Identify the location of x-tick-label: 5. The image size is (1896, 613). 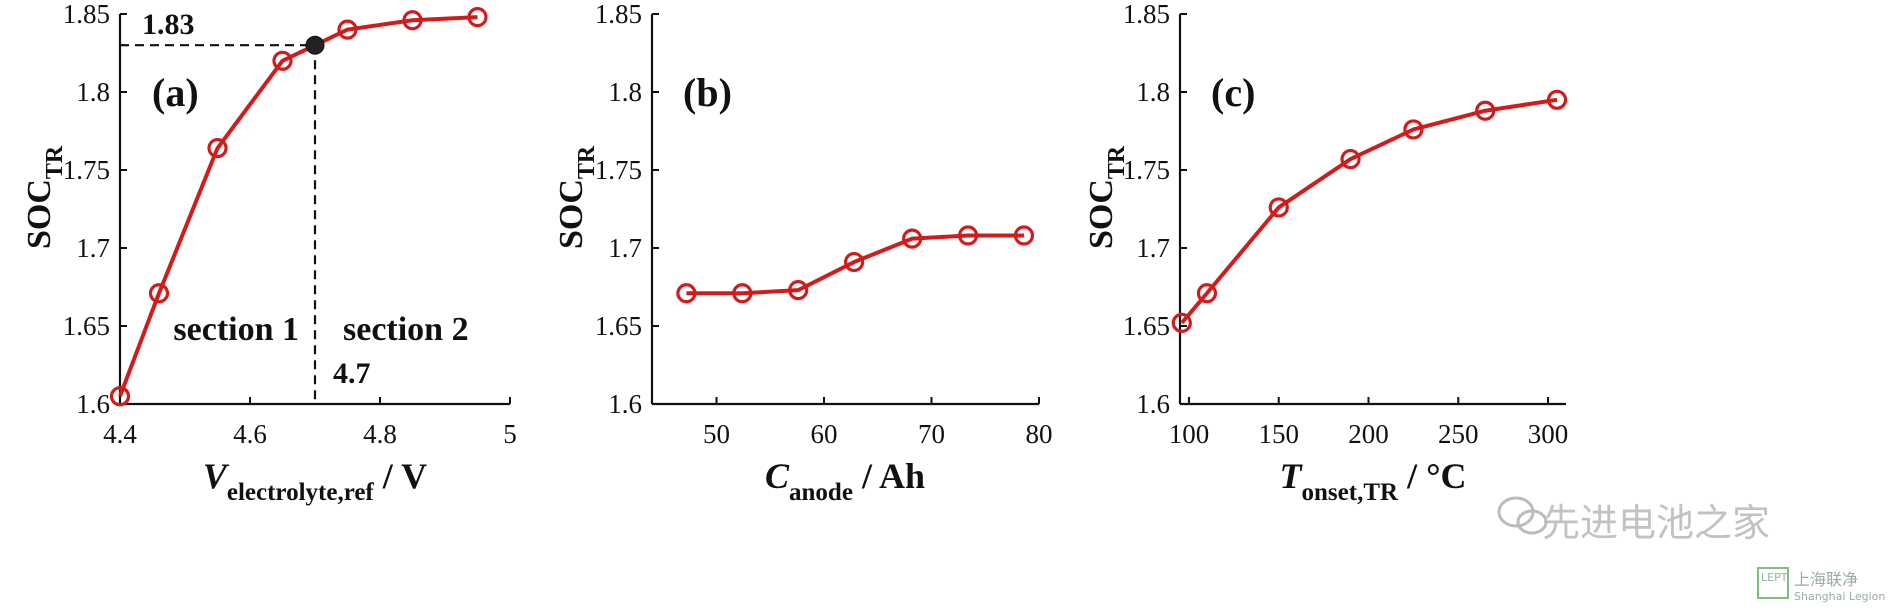
(510, 434).